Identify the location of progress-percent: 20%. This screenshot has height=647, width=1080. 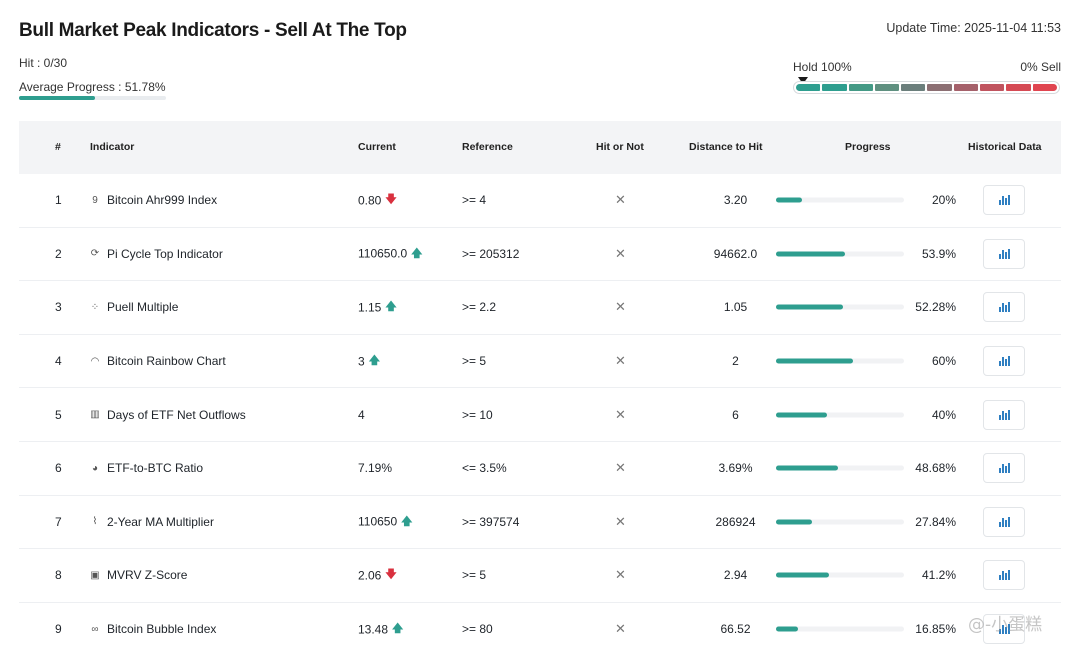
(943, 200).